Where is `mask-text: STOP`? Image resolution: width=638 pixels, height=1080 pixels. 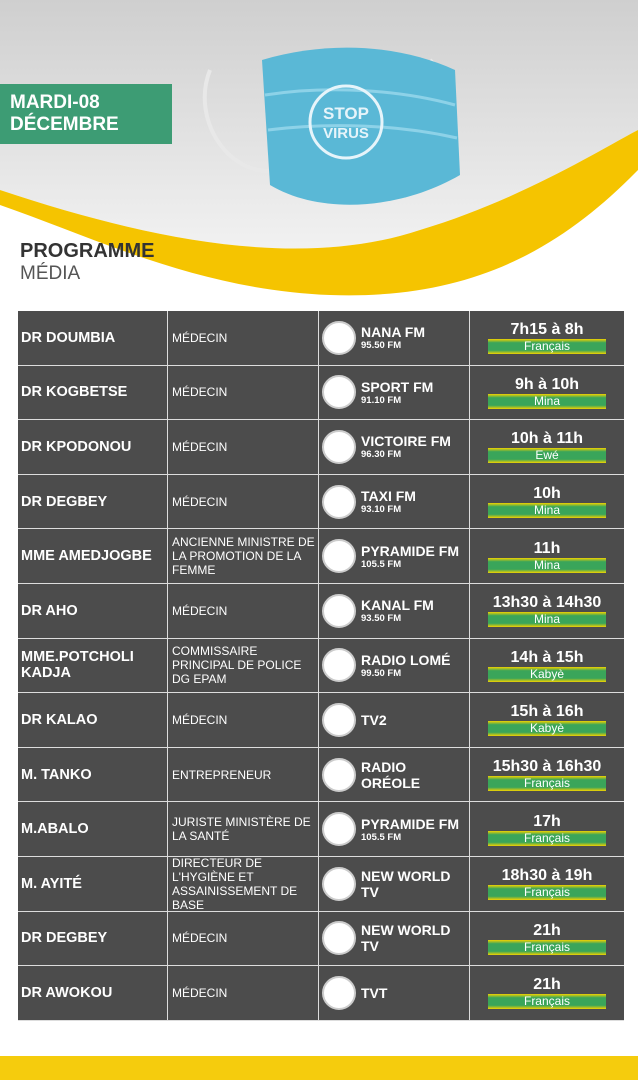 mask-text: STOP is located at coordinates (346, 113).